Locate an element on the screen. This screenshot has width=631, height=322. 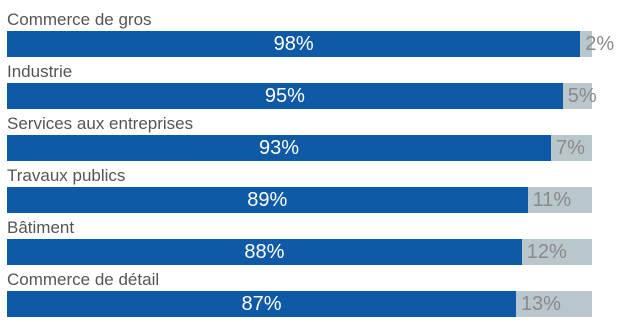
value-label-secondary: 13% is located at coordinates (540, 304).